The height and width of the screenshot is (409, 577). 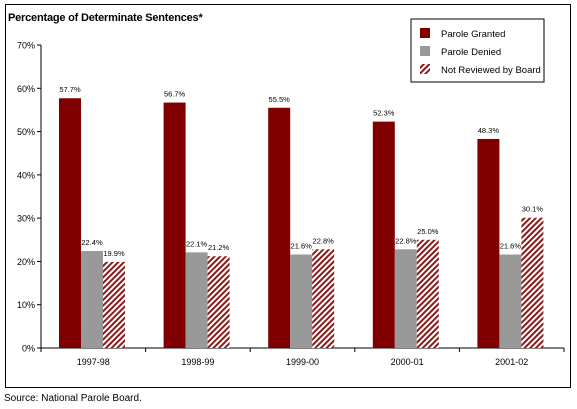 What do you see at coordinates (489, 130) in the screenshot?
I see `data-label: 48.3%` at bounding box center [489, 130].